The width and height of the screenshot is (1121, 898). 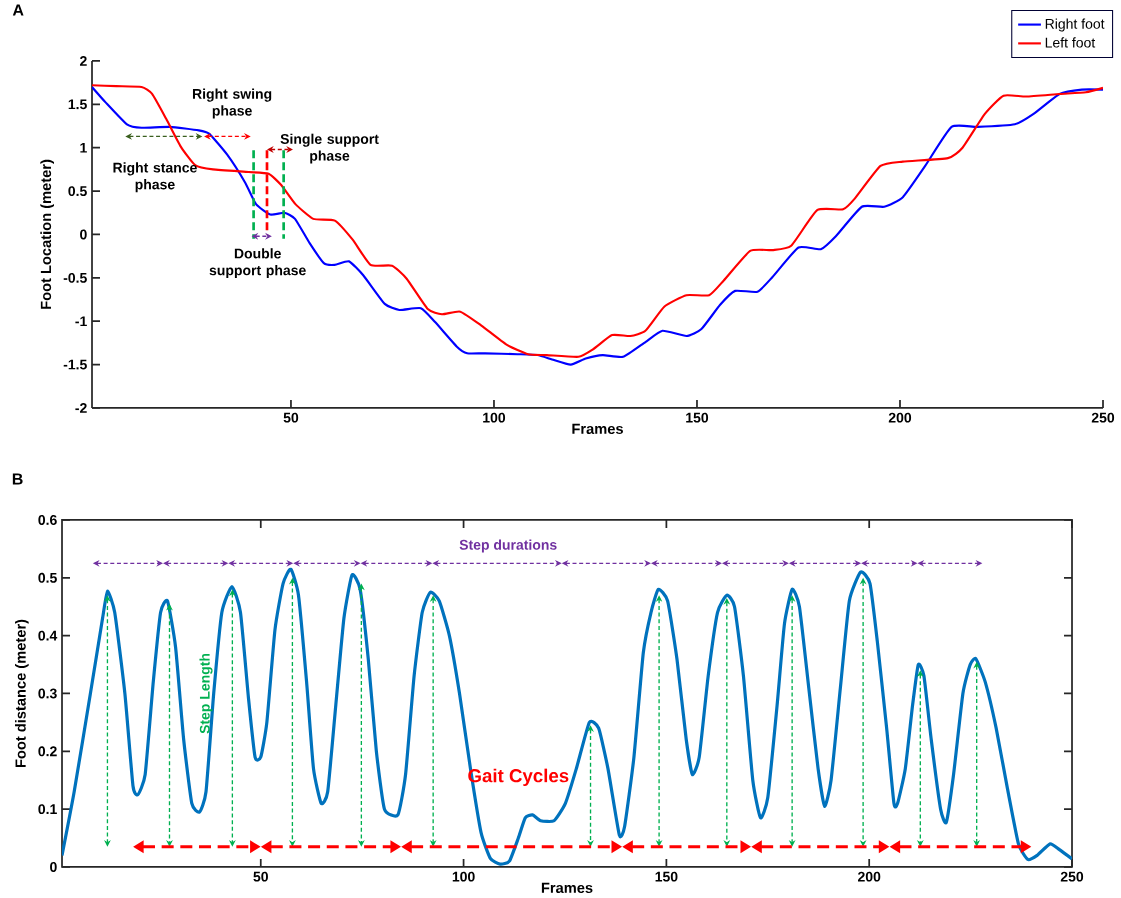 What do you see at coordinates (206, 693) in the screenshot?
I see `annotation: Step Length` at bounding box center [206, 693].